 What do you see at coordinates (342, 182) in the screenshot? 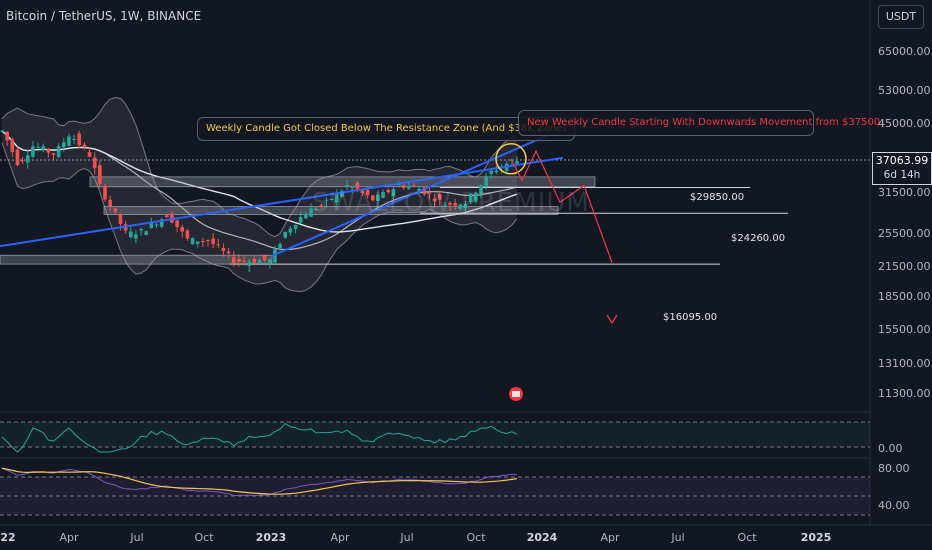
I see `resistance-zone` at bounding box center [342, 182].